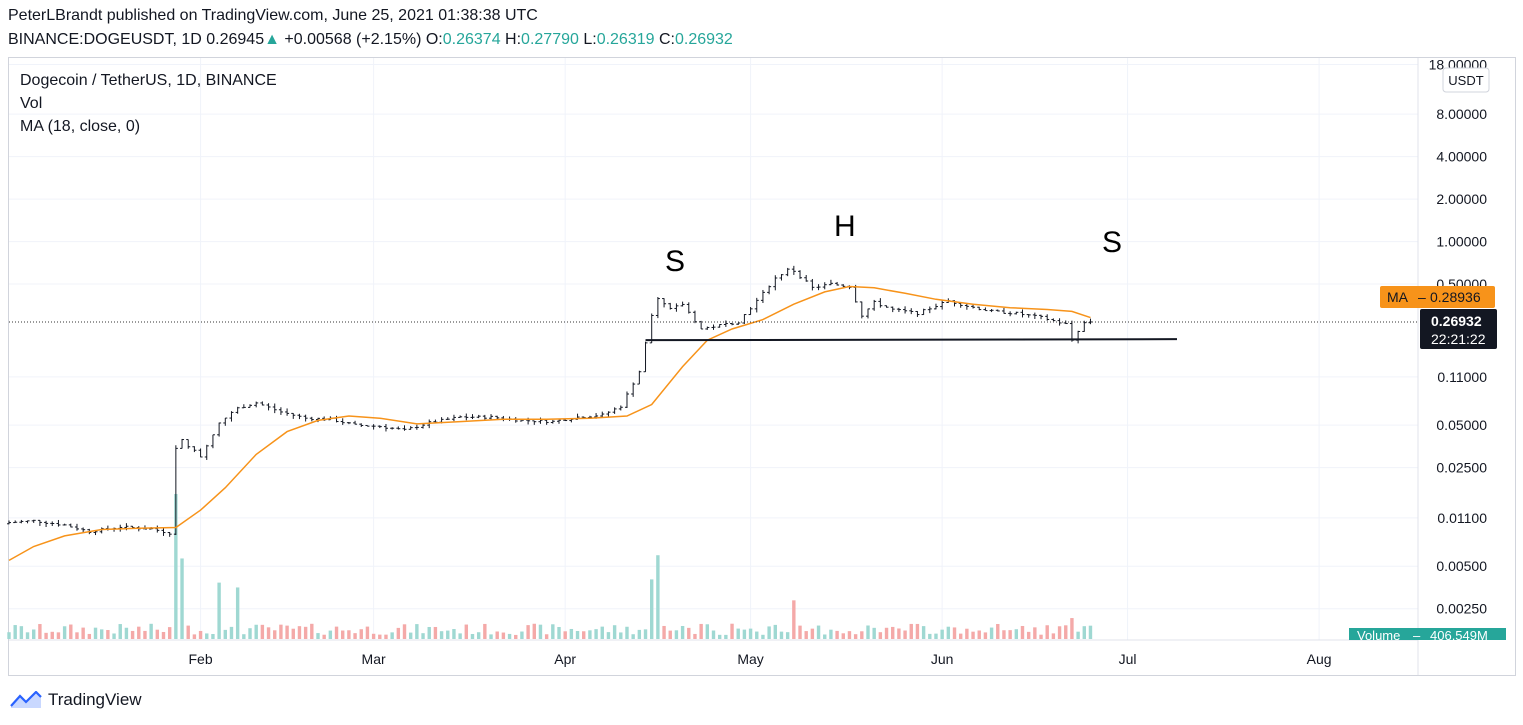 The width and height of the screenshot is (1523, 725). Describe the element at coordinates (1458, 329) in the screenshot. I see `last-price-badge` at that location.